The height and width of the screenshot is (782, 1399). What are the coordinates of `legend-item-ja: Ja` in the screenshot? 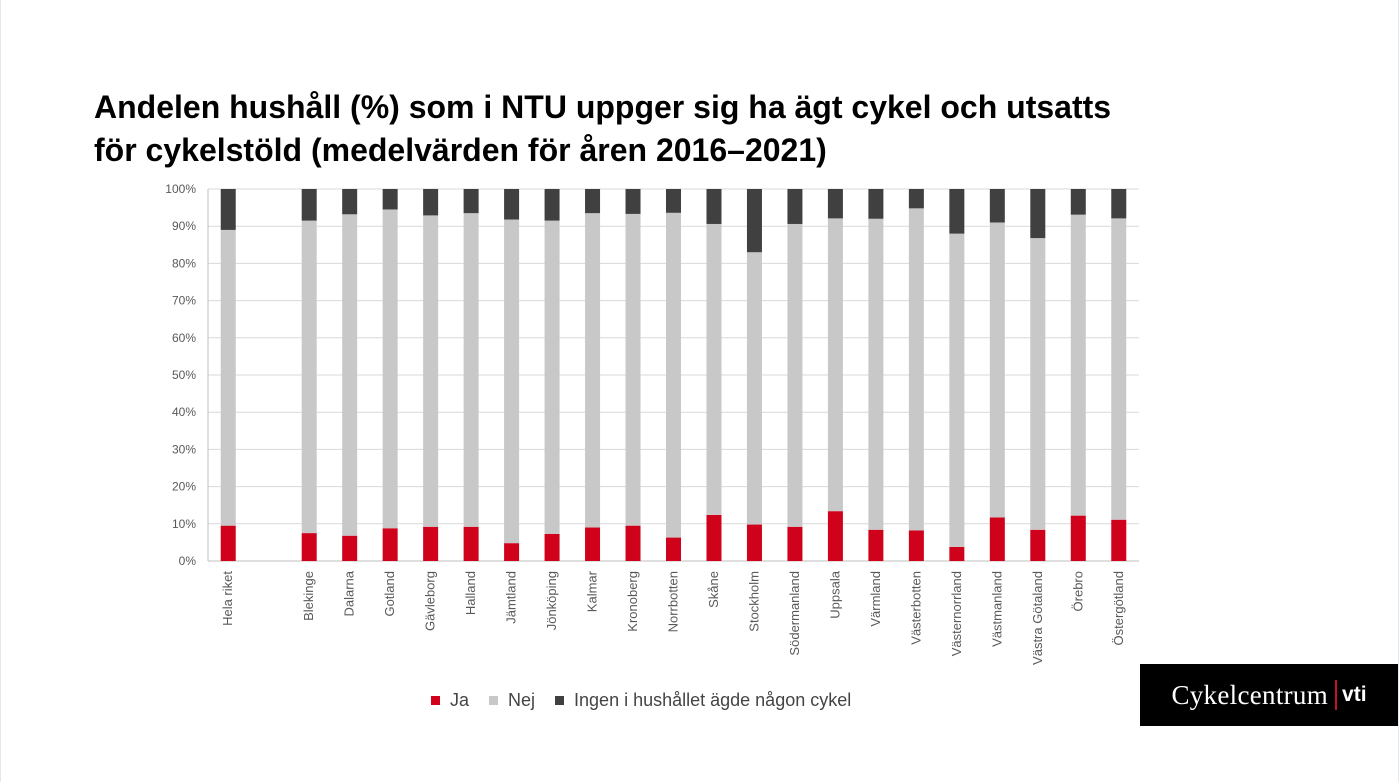 It's located at (450, 700).